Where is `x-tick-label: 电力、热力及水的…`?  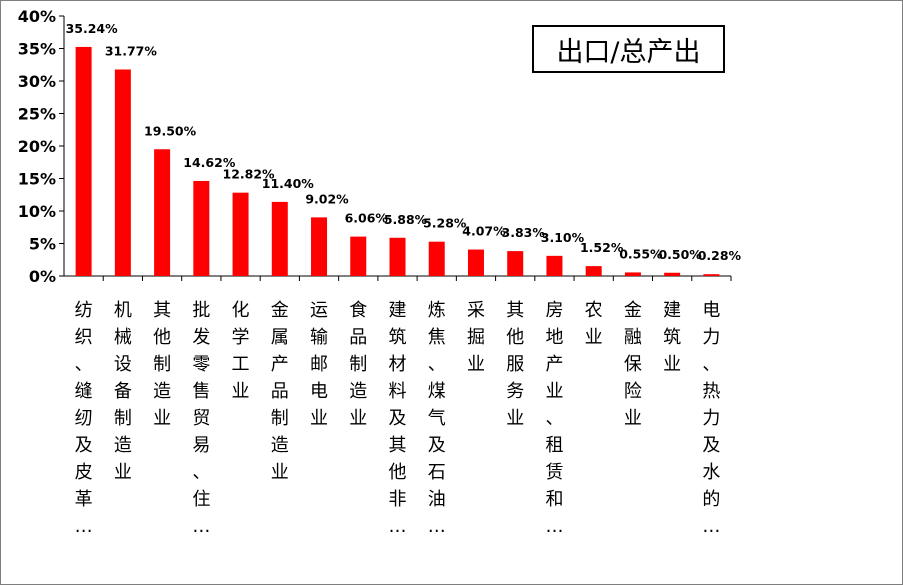 x-tick-label: 电力、热力及水的… is located at coordinates (711, 418).